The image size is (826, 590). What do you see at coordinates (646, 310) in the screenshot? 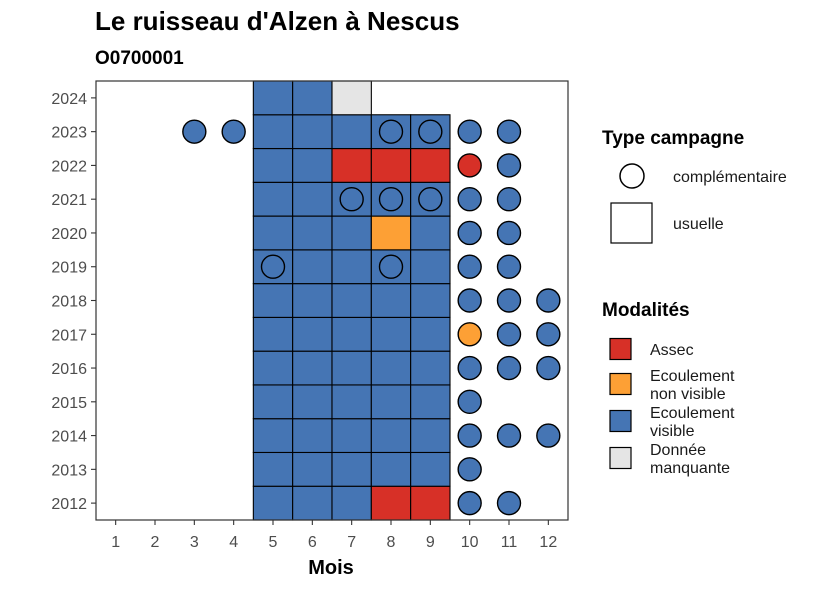
I see `legend-modalites-title: Modalités` at bounding box center [646, 310].